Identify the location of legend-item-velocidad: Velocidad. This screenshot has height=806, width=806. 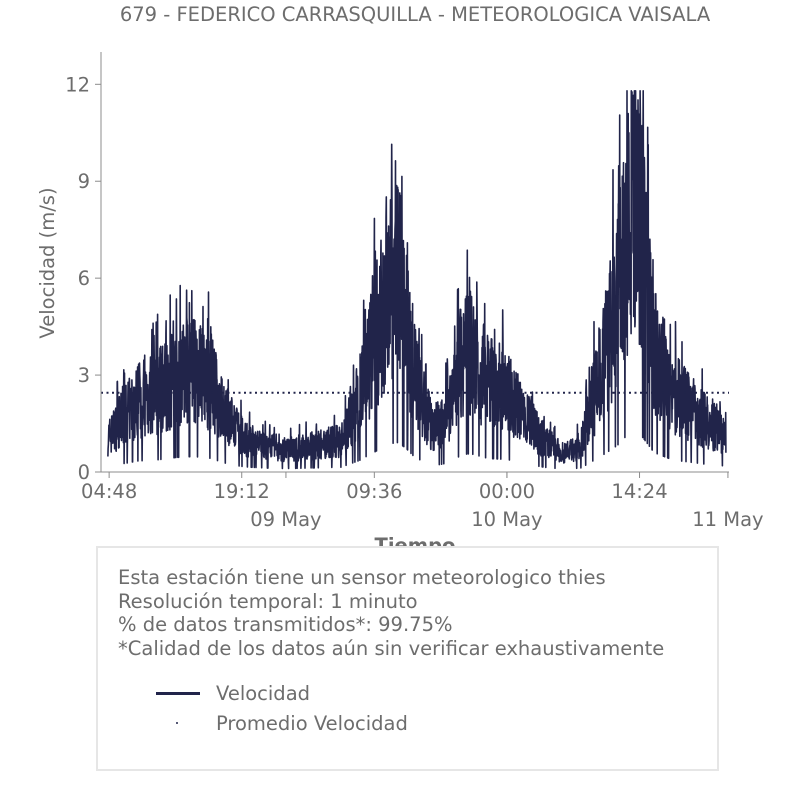
(233, 693).